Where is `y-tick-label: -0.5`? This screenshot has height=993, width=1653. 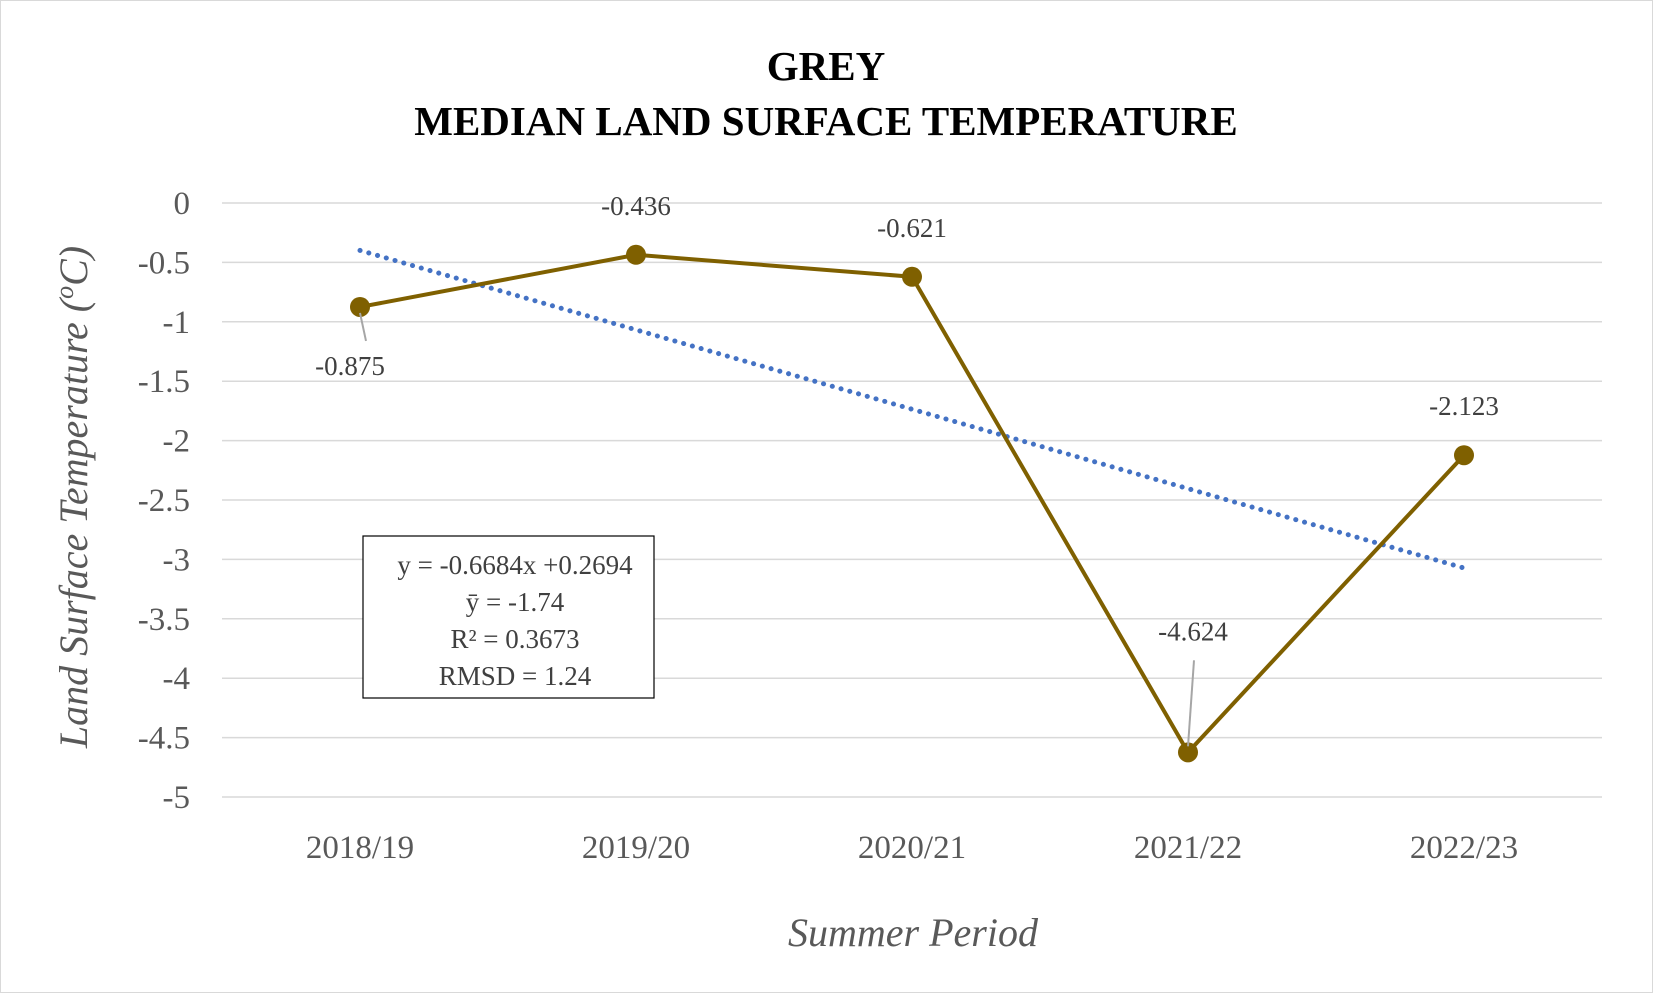 y-tick-label: -0.5 is located at coordinates (164, 263).